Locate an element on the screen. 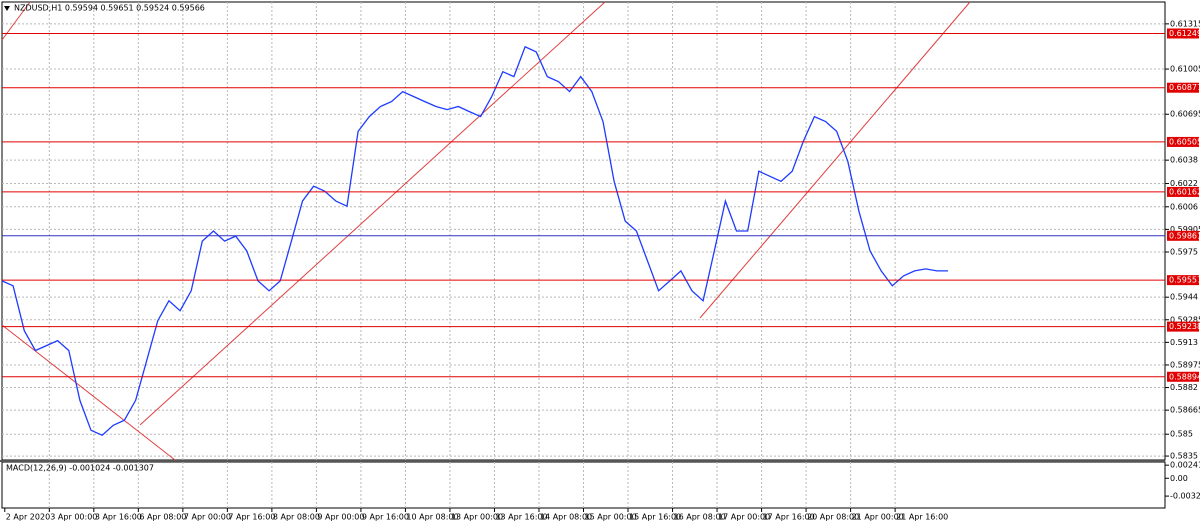 This screenshot has height=525, width=1200. x-tick-label: 21 Apr 16:00 is located at coordinates (922, 517).